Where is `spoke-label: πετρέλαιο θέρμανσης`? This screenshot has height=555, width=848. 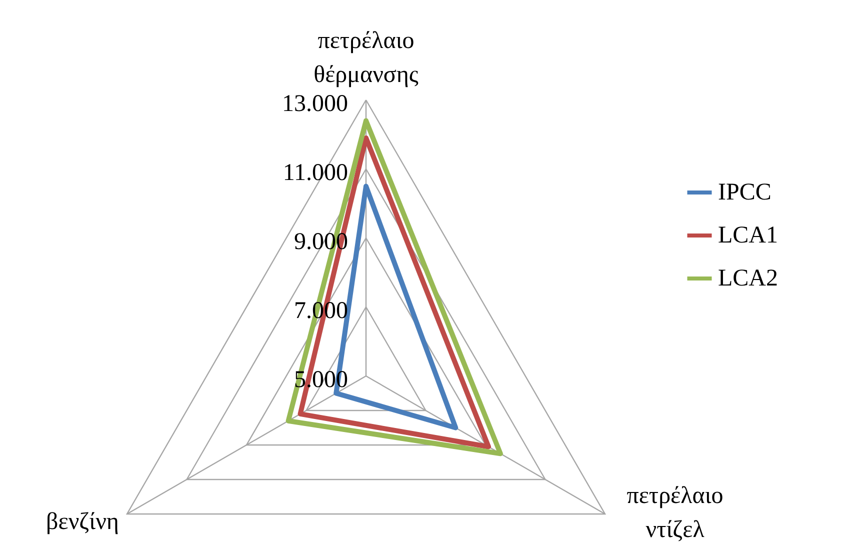 spoke-label: πετρέλαιο θέρμανσης is located at coordinates (366, 58).